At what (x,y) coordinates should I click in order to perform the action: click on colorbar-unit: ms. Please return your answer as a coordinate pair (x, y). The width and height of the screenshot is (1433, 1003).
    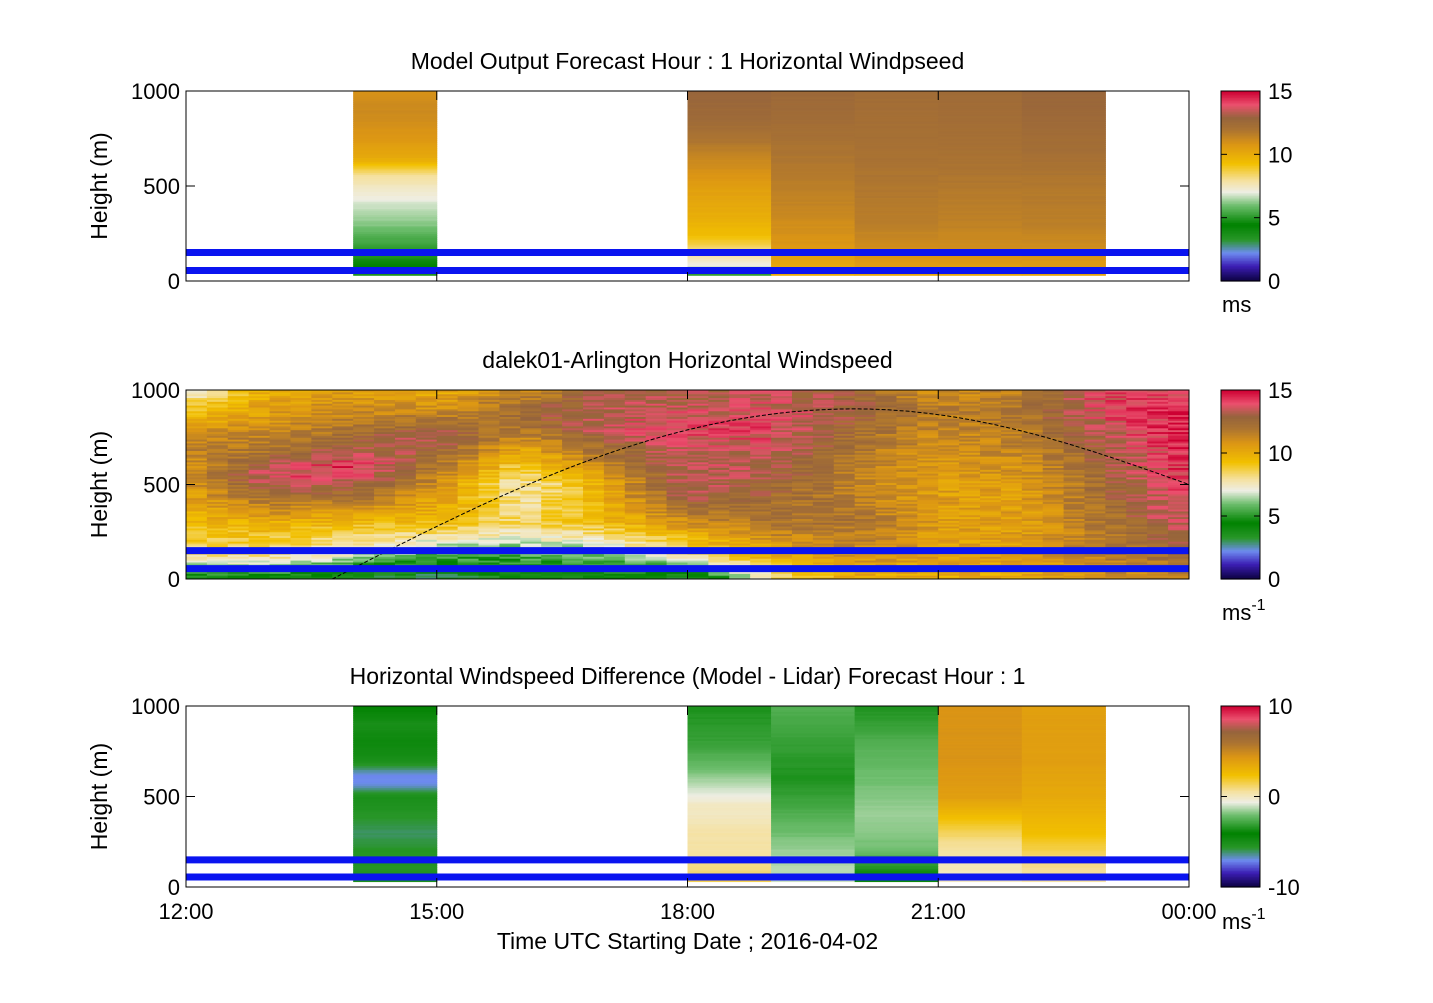
    Looking at the image, I should click on (1236, 304).